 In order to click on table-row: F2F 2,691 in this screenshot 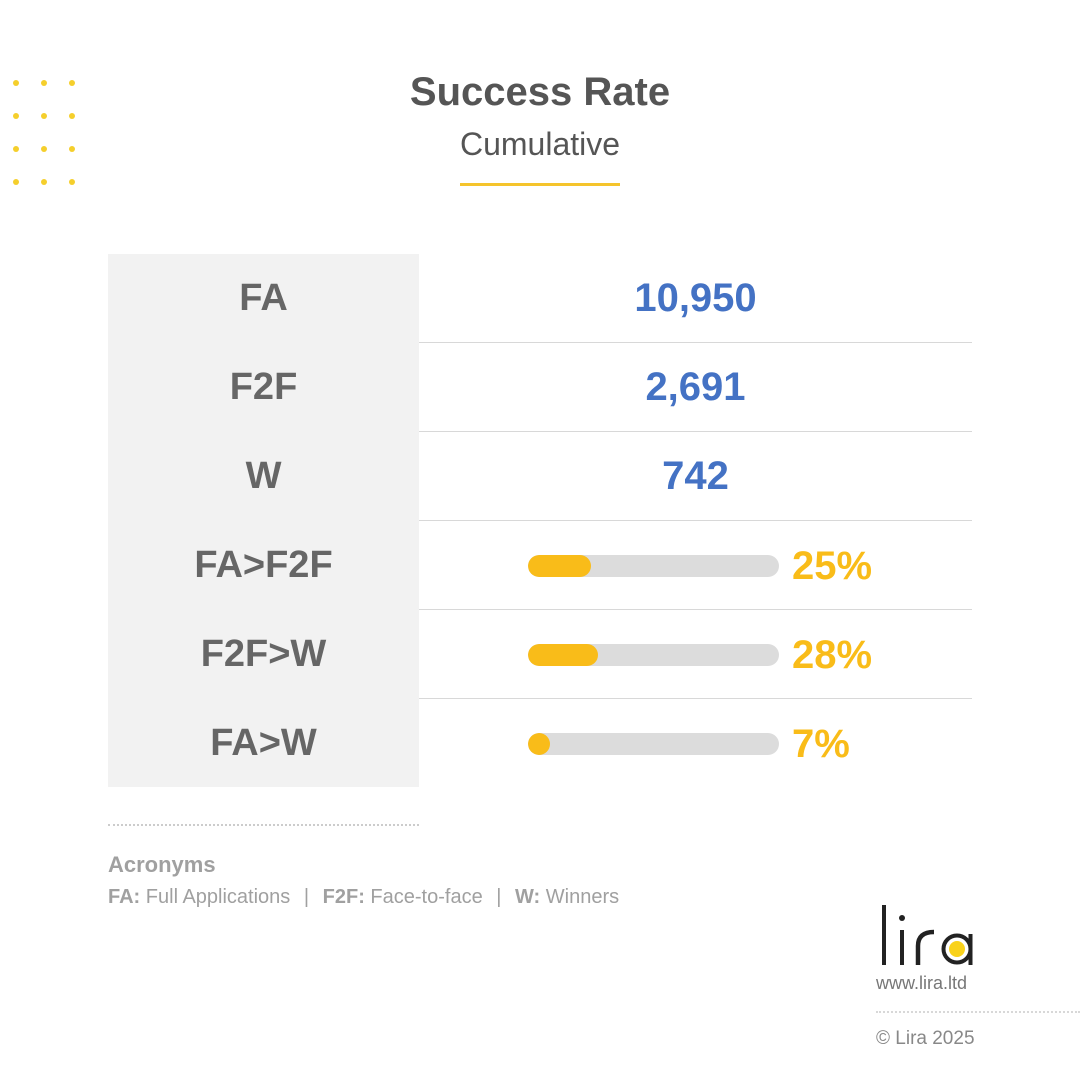, I will do `click(540, 387)`.